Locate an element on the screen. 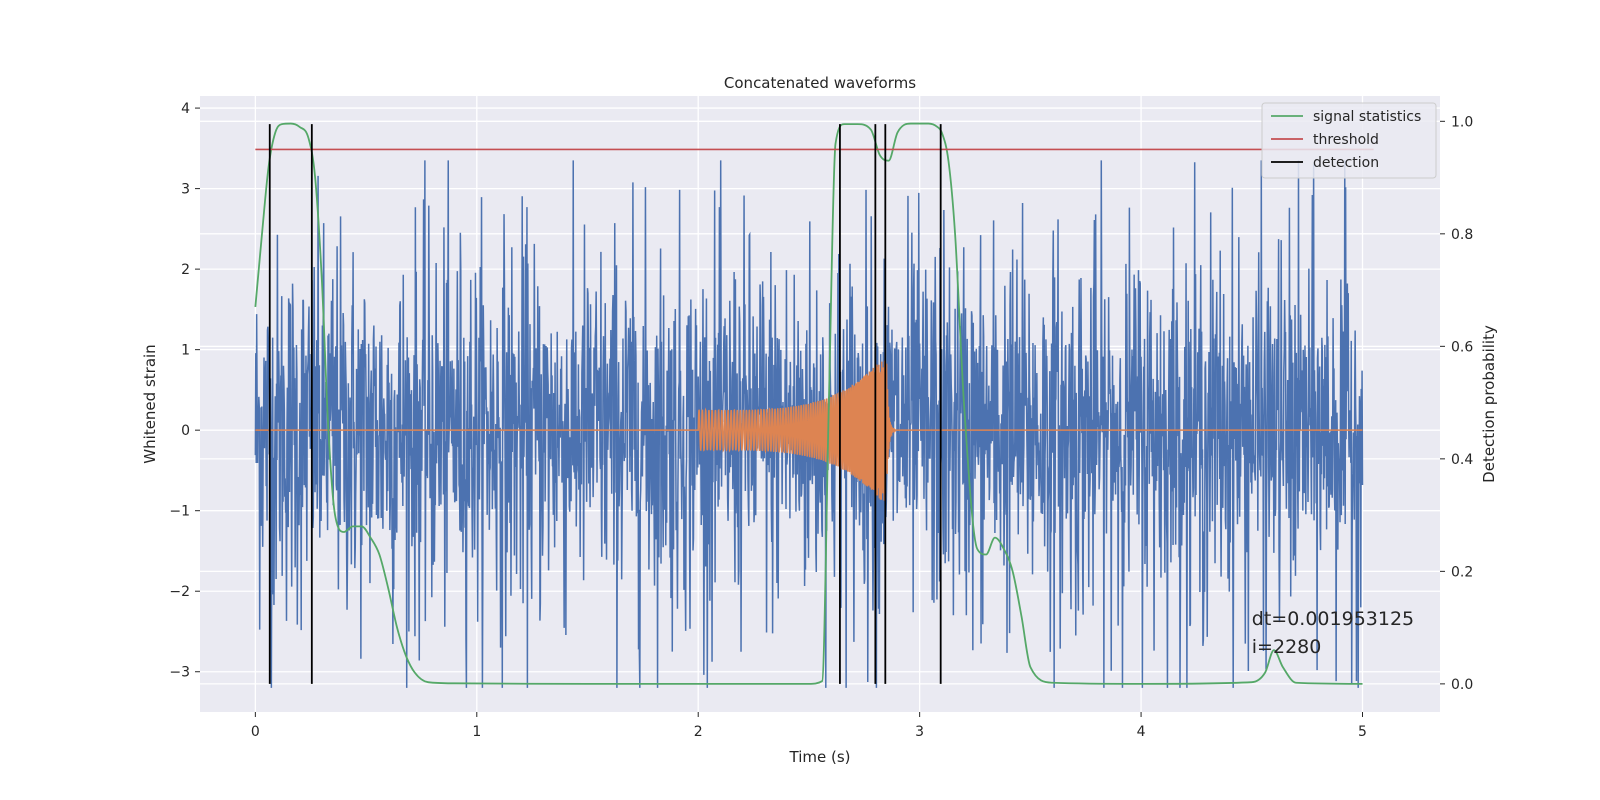 This screenshot has height=800, width=1600. x-tick-label: 1 is located at coordinates (476, 732).